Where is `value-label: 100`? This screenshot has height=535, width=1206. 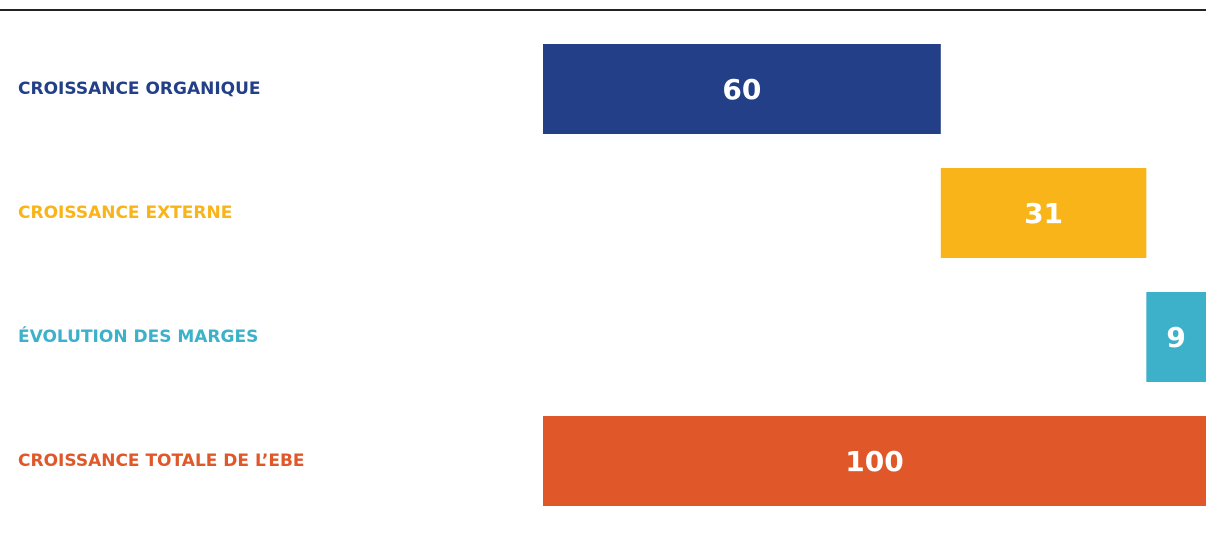
value-label: 100 is located at coordinates (874, 461).